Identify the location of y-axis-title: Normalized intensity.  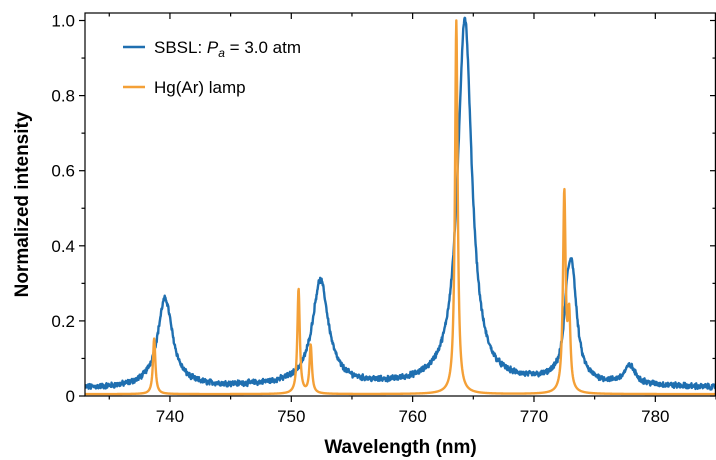
(22, 204).